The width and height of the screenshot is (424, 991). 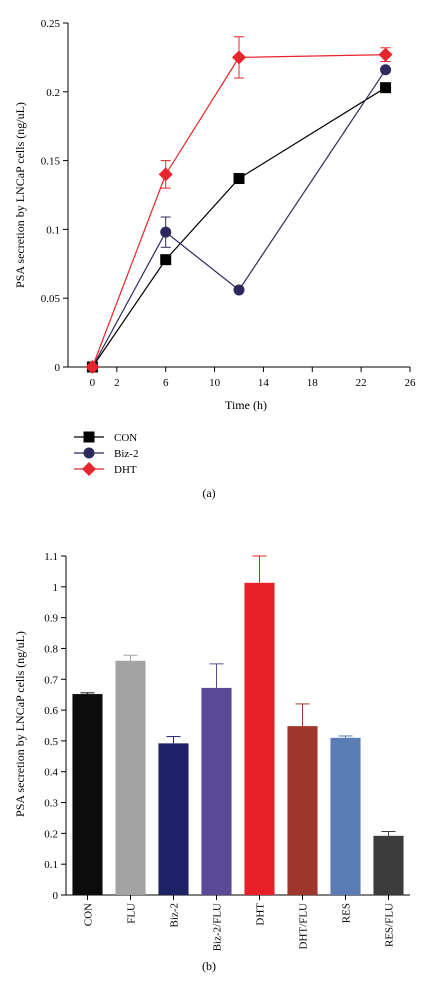 I want to click on chart-a-legend-label: Biz-2, so click(x=126, y=454).